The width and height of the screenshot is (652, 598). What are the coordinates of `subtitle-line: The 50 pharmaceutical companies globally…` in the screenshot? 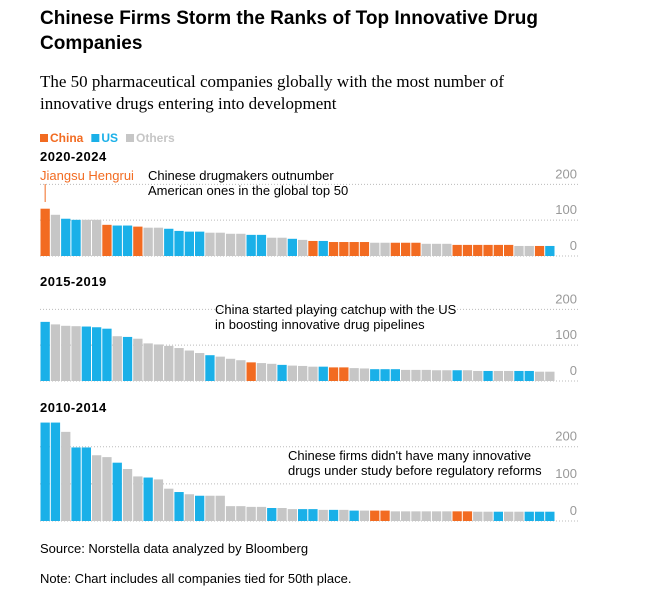 It's located at (272, 81).